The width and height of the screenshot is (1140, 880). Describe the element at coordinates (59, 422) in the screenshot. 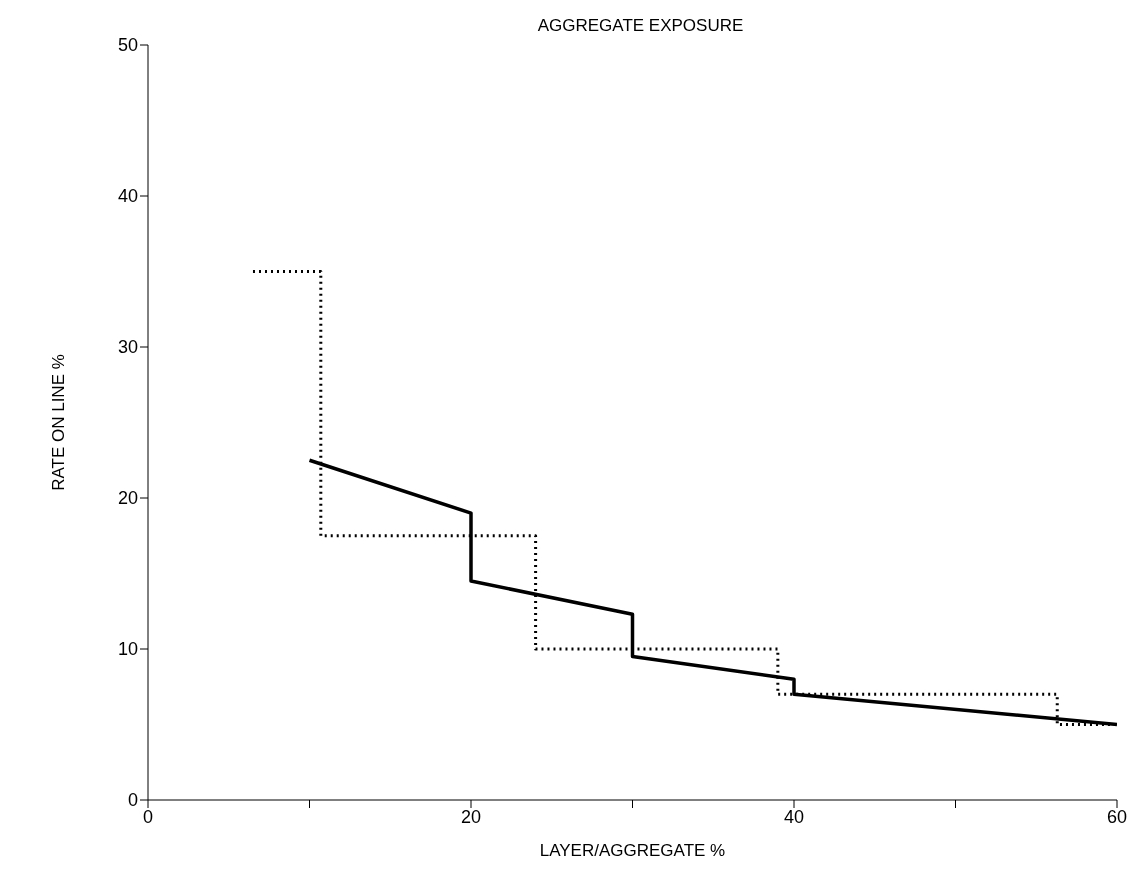

I see `y-axis-title: RATE ON LINE %` at that location.